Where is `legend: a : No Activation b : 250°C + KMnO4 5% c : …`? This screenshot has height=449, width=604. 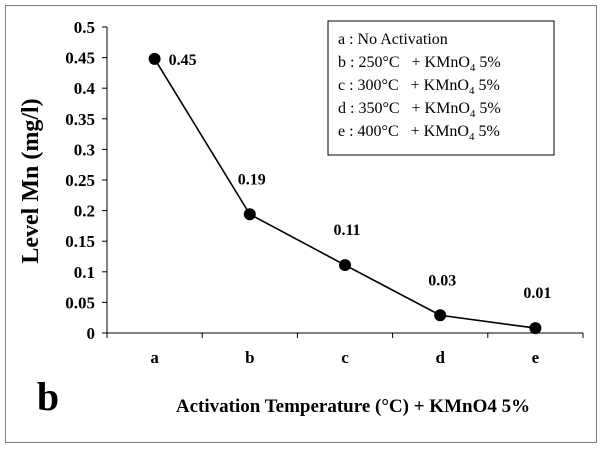
legend: a : No Activation b : 250°C + KMnO4 5% c : … is located at coordinates (441, 88).